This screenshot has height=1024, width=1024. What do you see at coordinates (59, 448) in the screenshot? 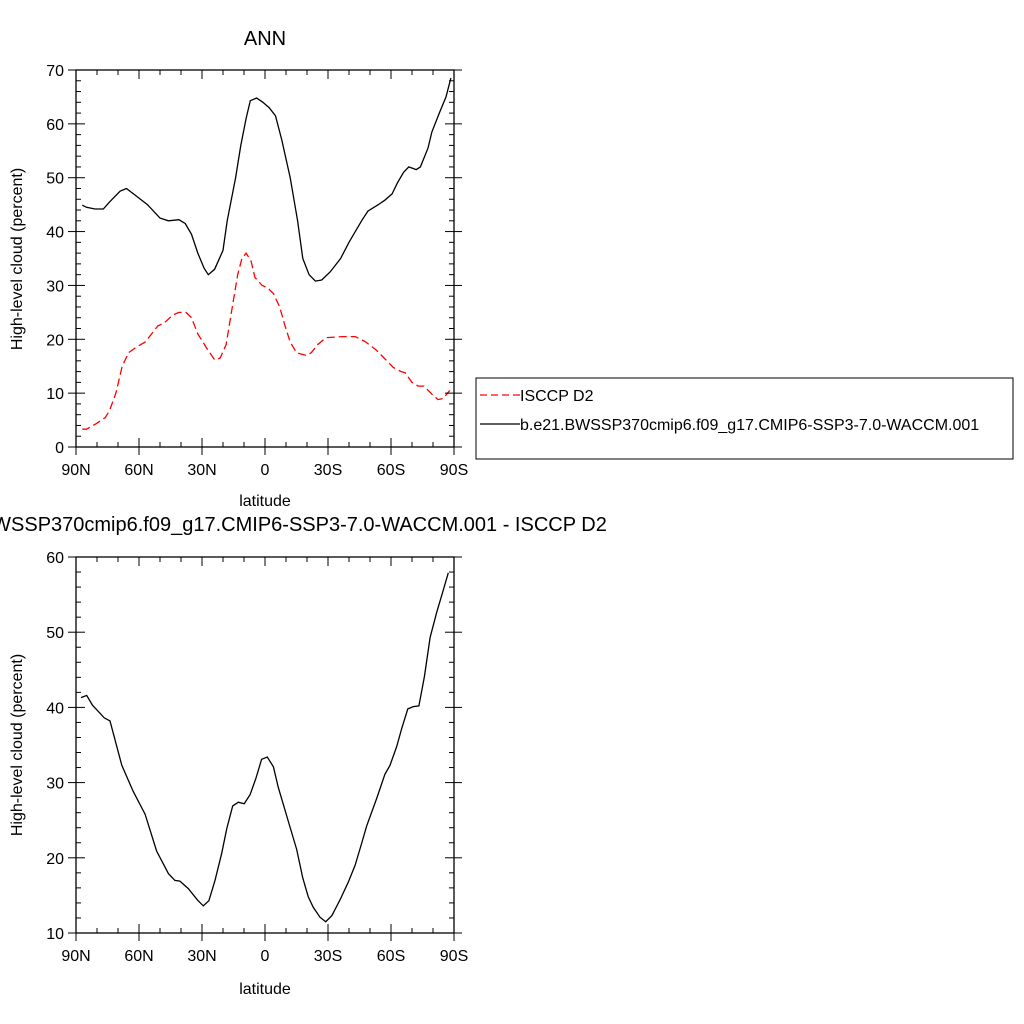
I see `top-y-tick-label: 0` at bounding box center [59, 448].